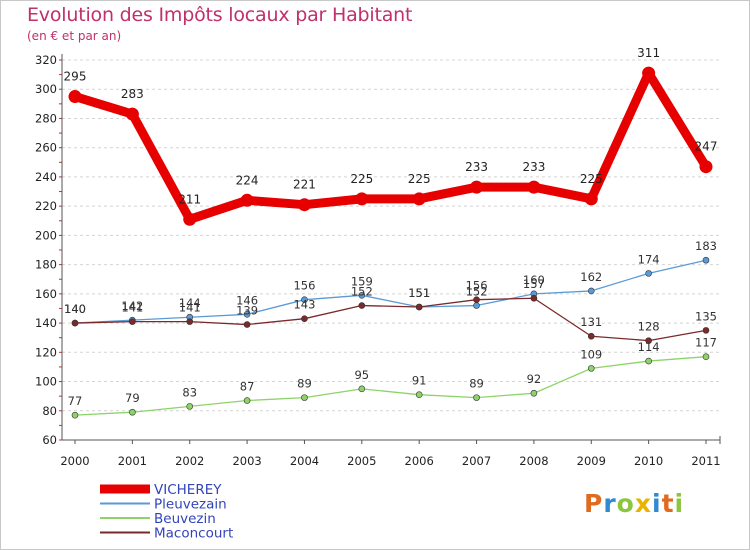 The image size is (750, 550). What do you see at coordinates (304, 318) in the screenshot?
I see `data-point-maconcourt-2004` at bounding box center [304, 318].